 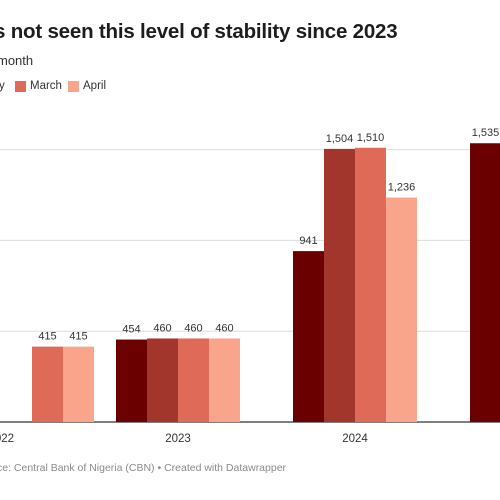 I want to click on x-tick-label: 2023, so click(x=178, y=439).